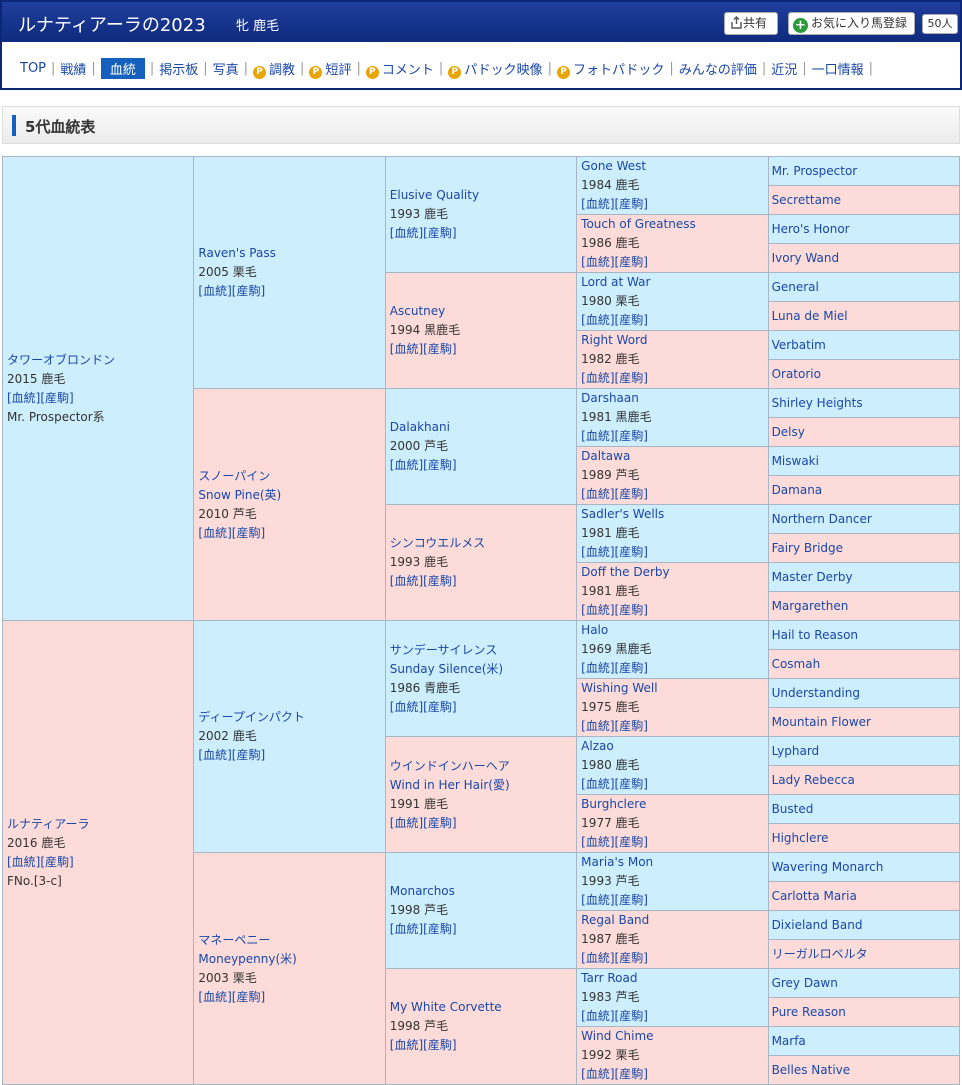 The width and height of the screenshot is (962, 1085). Describe the element at coordinates (718, 68) in the screenshot. I see `nav-tab-10: みんなの評価` at that location.